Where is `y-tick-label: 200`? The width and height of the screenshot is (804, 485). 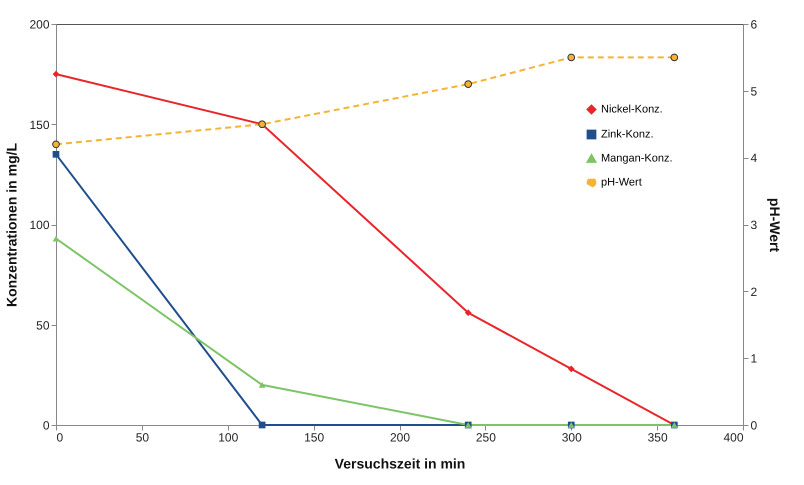
y-tick-label: 200 is located at coordinates (39, 25).